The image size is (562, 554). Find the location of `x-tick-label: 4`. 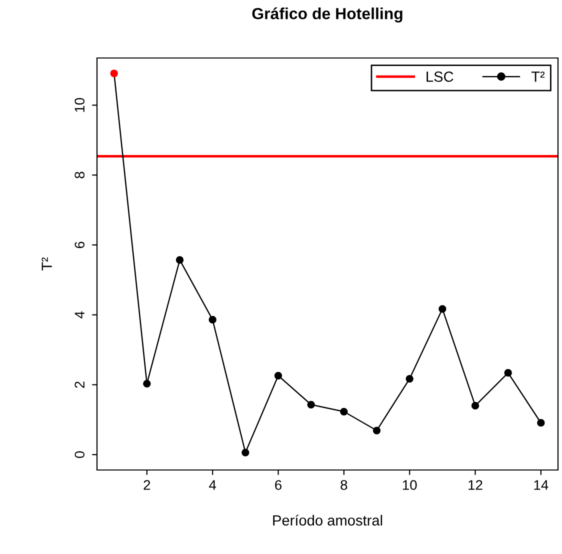

x-tick-label: 4 is located at coordinates (212, 485).